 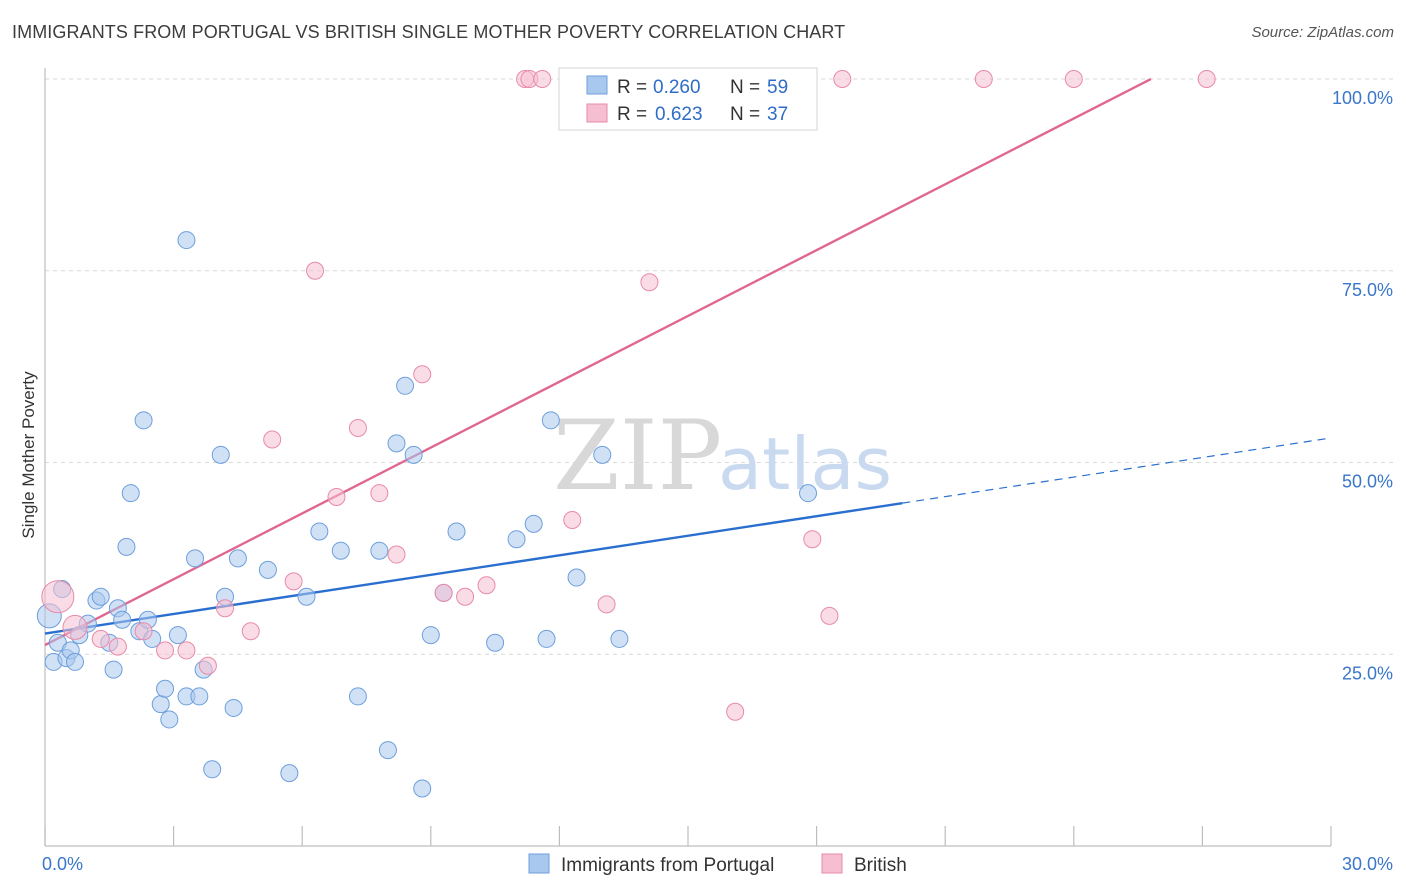 What do you see at coordinates (745, 114) in the screenshot?
I see `stats-legend-pink-n-label: N =` at bounding box center [745, 114].